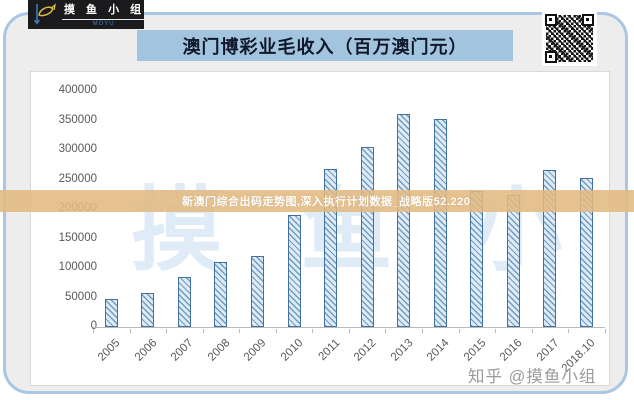 The image size is (634, 400). I want to click on bar-2006, so click(148, 310).